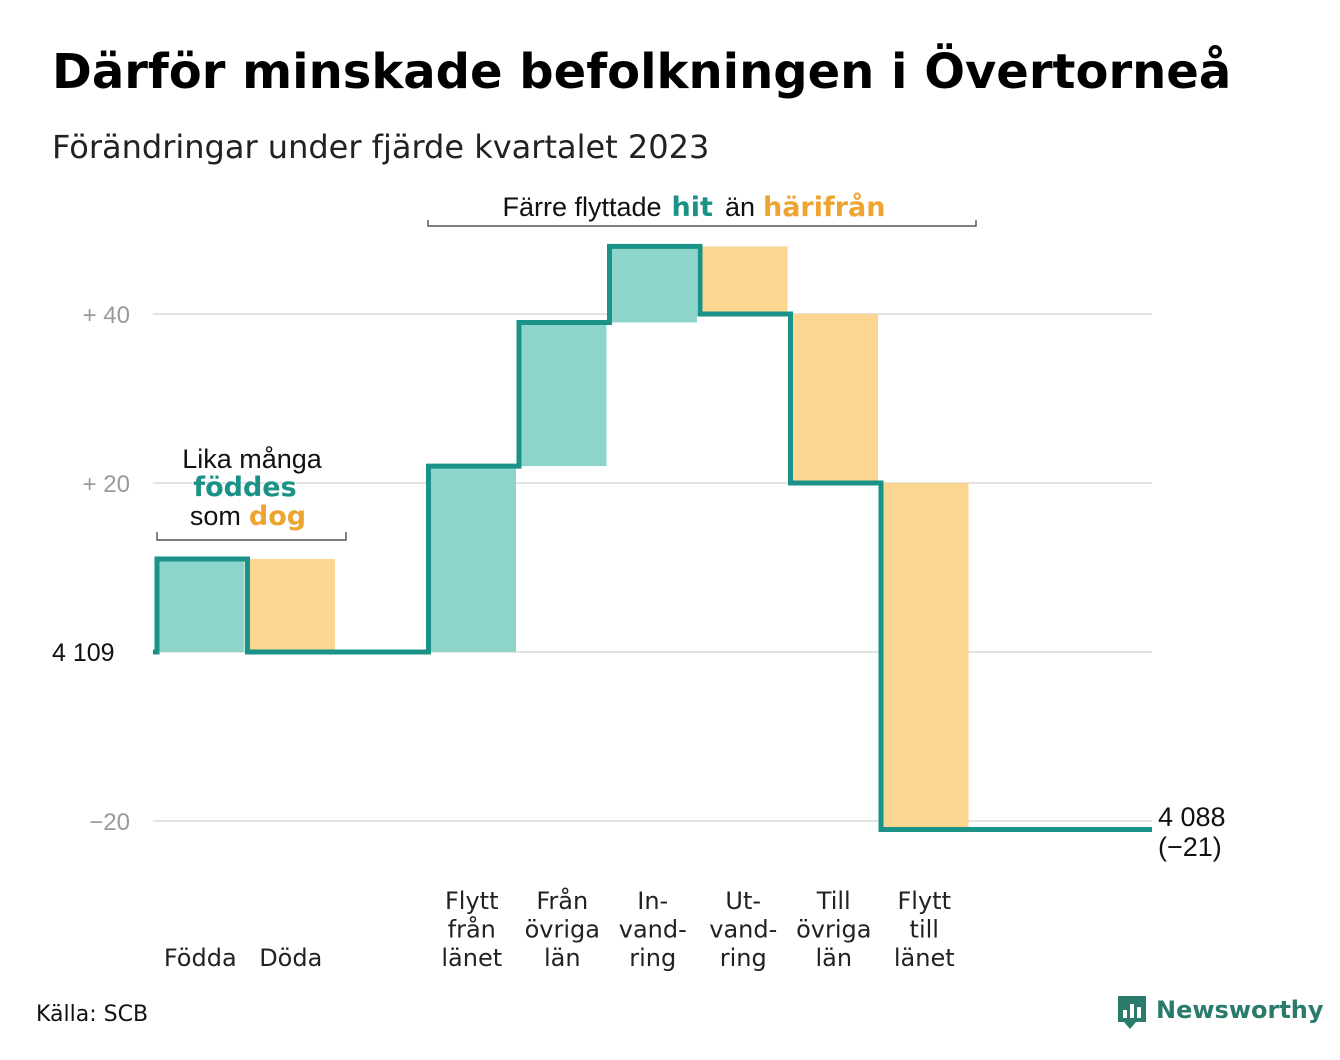  I want to click on annotation-migration-text: Färre flyttade hit än härifrån, so click(693, 207).